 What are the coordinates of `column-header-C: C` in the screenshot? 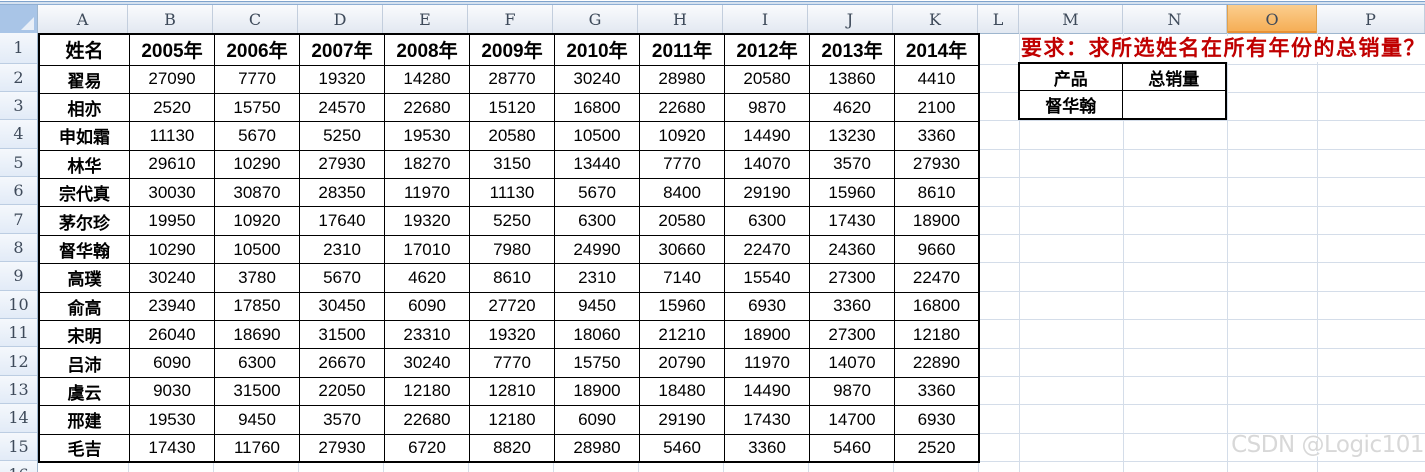 It's located at (255, 19).